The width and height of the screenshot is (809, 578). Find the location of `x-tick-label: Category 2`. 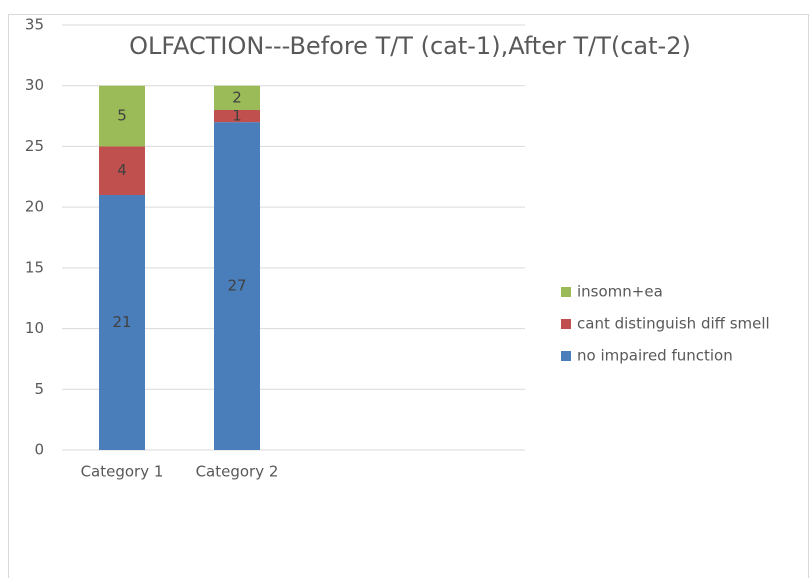

x-tick-label: Category 2 is located at coordinates (237, 472).